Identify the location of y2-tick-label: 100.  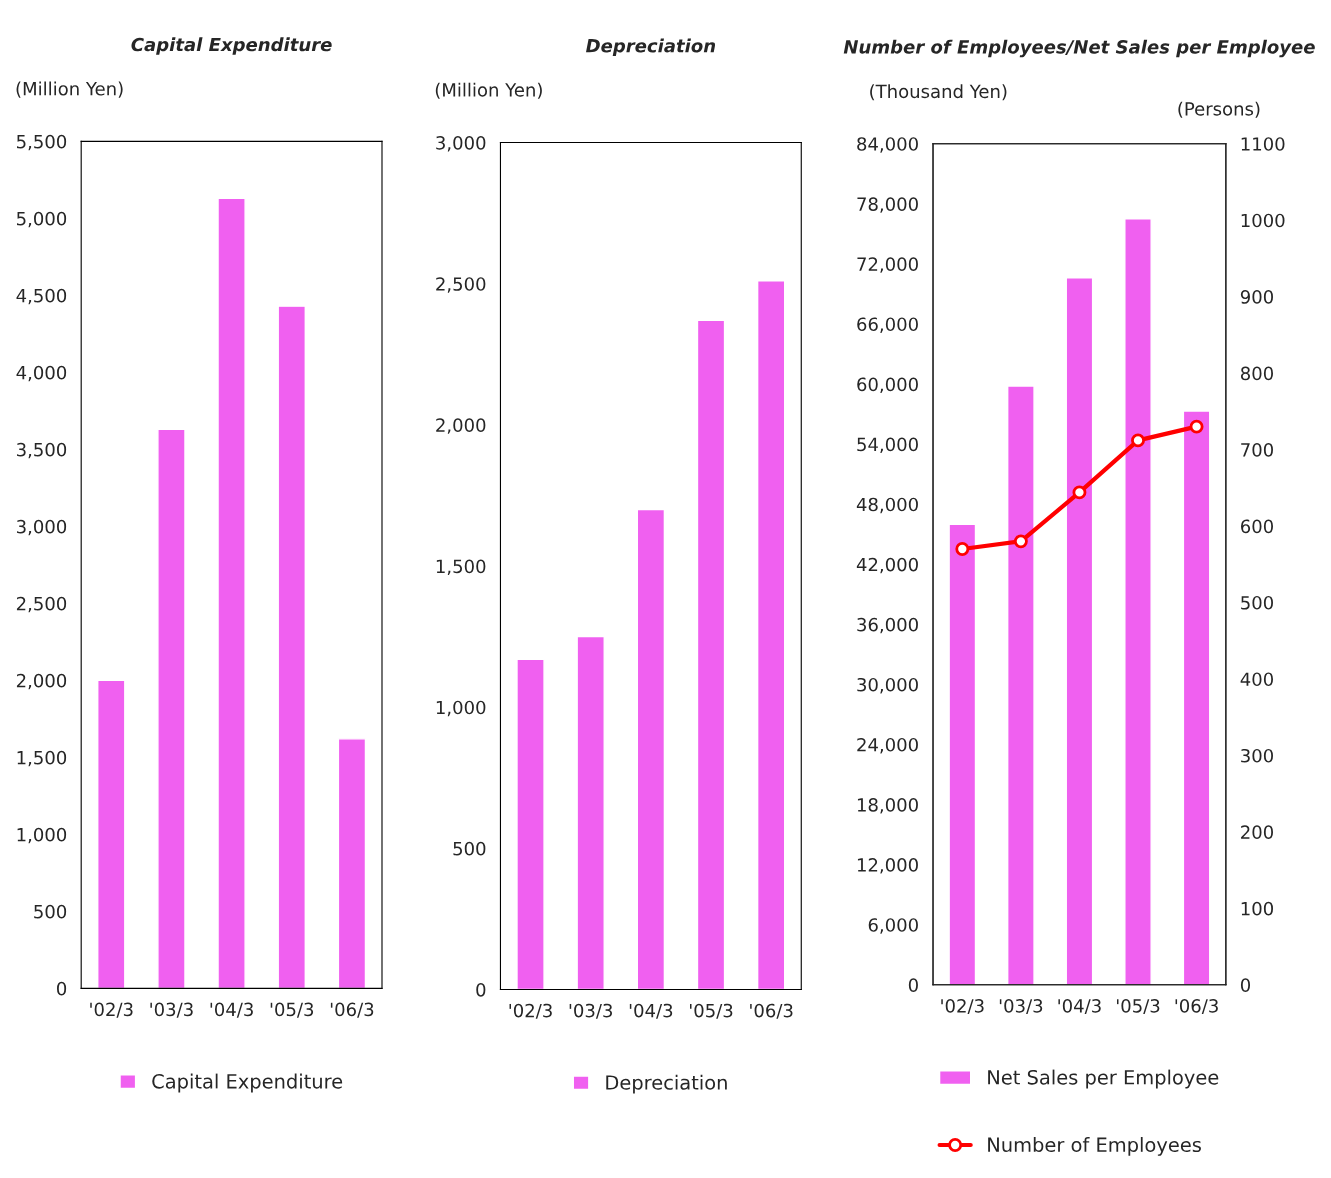
(1257, 908).